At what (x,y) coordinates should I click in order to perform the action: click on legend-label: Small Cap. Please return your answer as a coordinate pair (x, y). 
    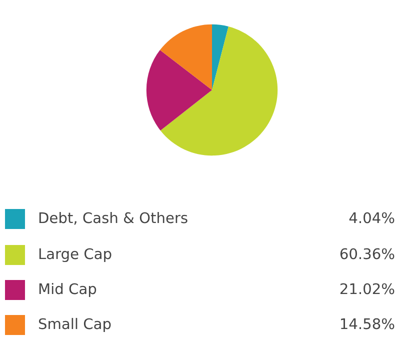
    Looking at the image, I should click on (74, 325).